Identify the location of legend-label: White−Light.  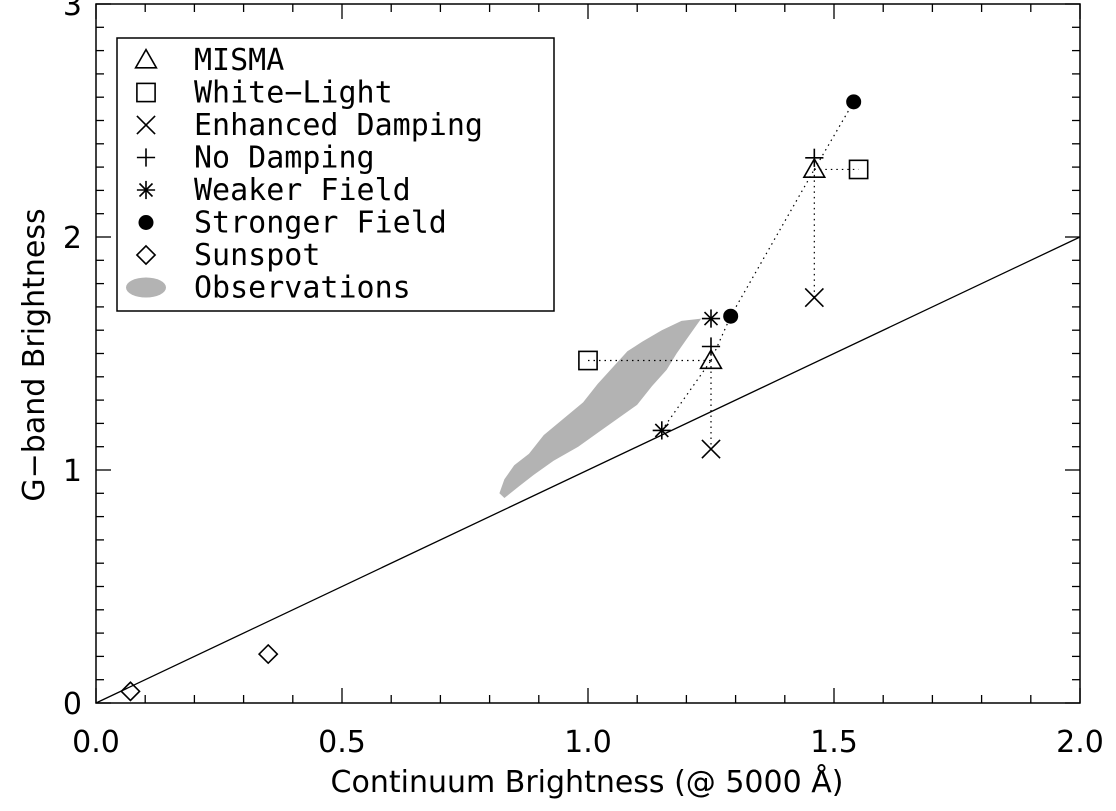
(293, 93).